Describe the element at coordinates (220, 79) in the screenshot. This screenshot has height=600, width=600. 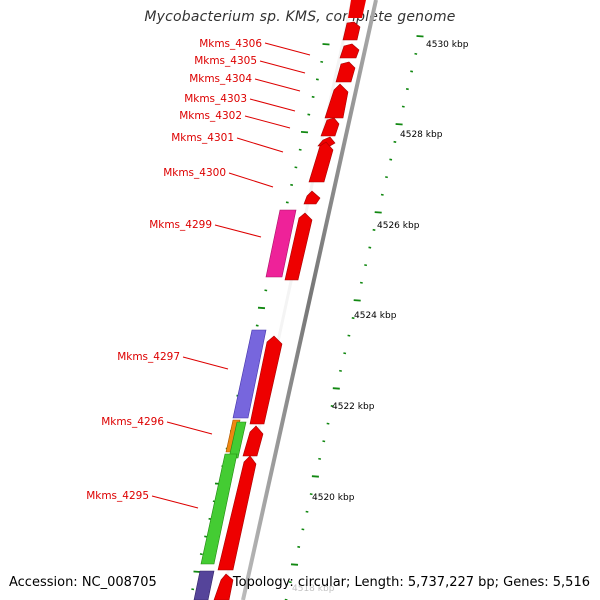
I see `gene-label: Mkms_4304` at that location.